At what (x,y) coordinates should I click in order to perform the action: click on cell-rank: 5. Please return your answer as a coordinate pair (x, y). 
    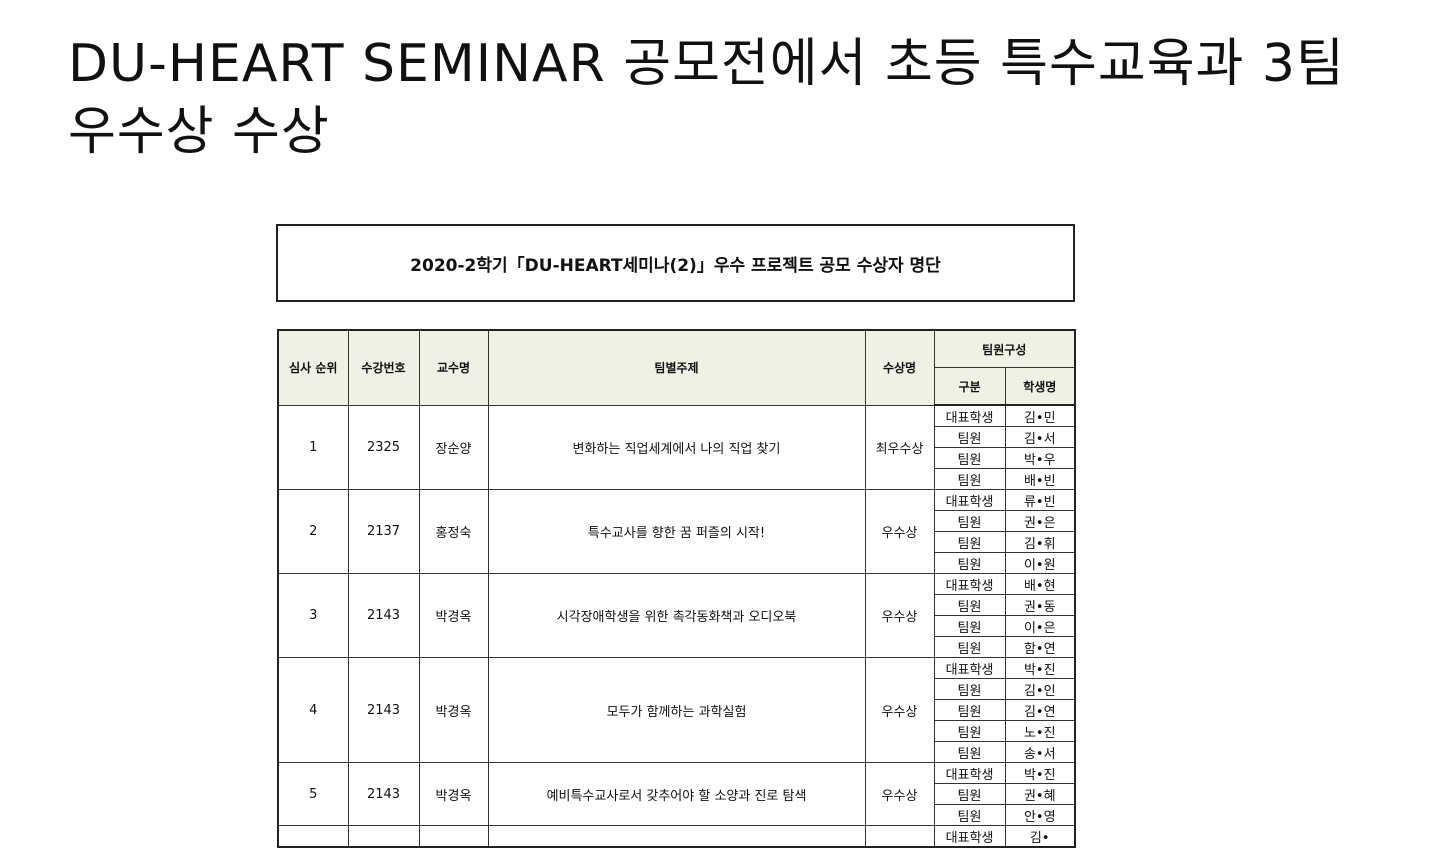
    Looking at the image, I should click on (313, 794).